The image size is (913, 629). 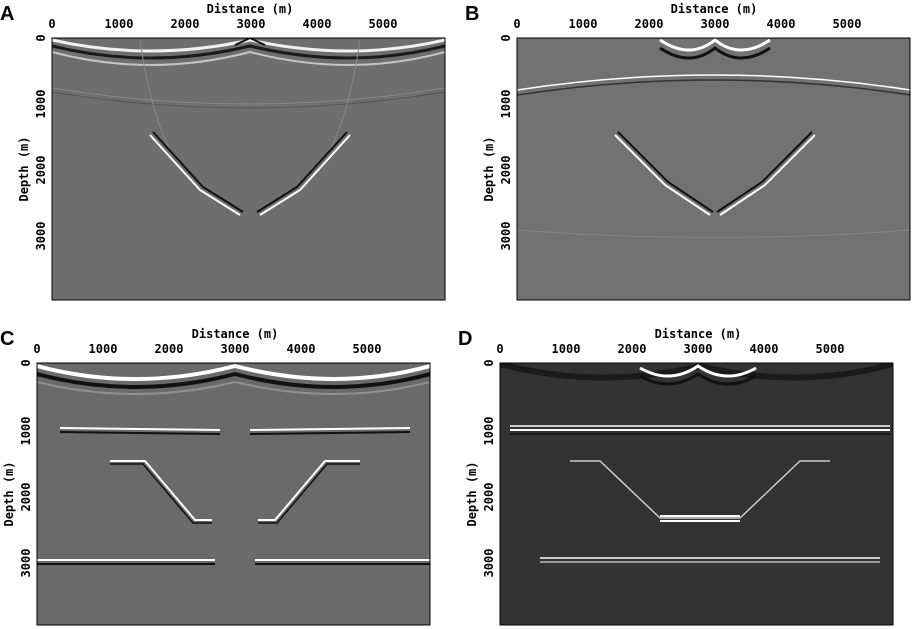 I want to click on panel-c-y-tick-3000: 3000, so click(x=26, y=563).